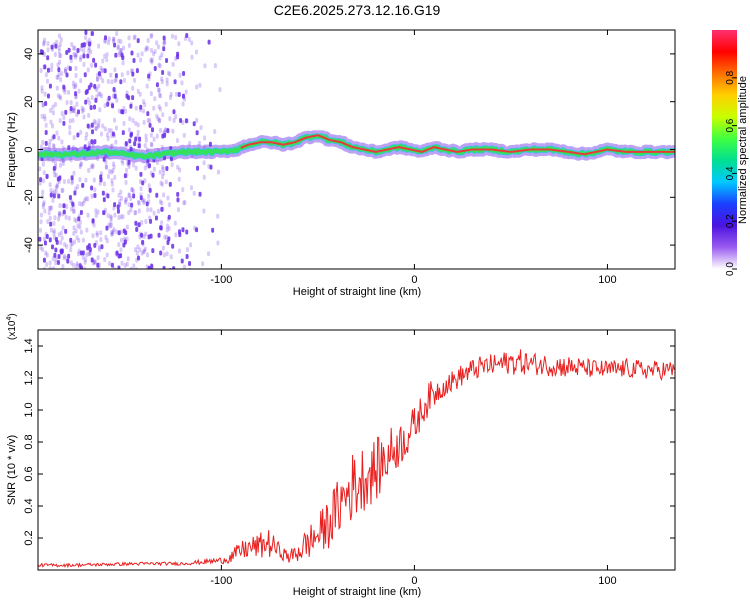 The image size is (750, 605). Describe the element at coordinates (29, 54) in the screenshot. I see `spectrogram-ytick-label: 40` at that location.